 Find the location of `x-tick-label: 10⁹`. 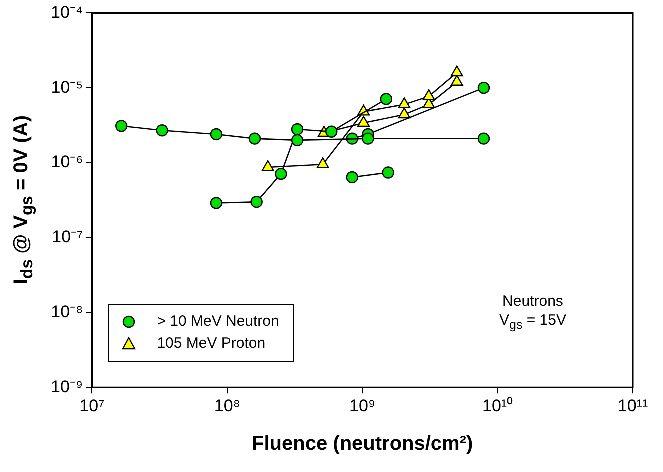

x-tick-label: 10⁹ is located at coordinates (363, 406).